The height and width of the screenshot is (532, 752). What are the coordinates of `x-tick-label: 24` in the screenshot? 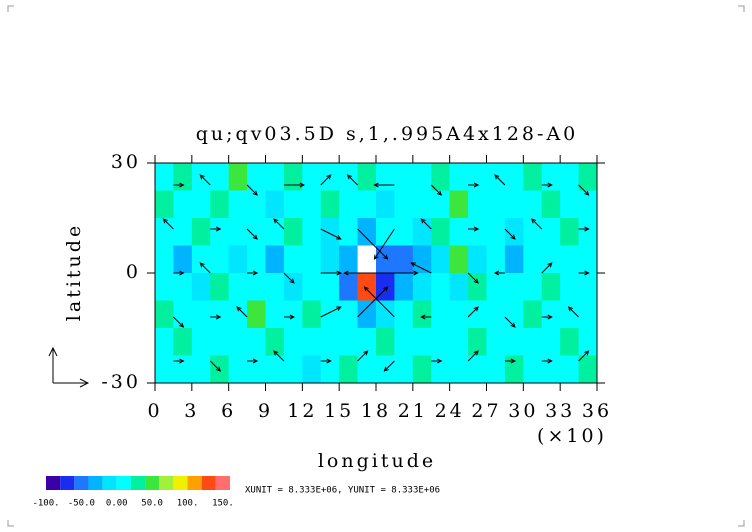 It's located at (450, 411).